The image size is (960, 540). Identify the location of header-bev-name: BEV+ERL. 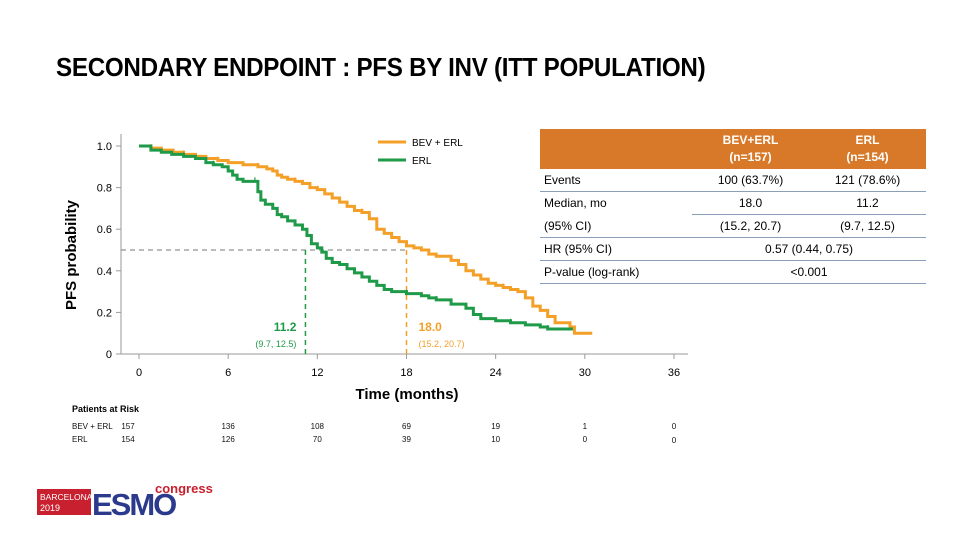
(750, 140).